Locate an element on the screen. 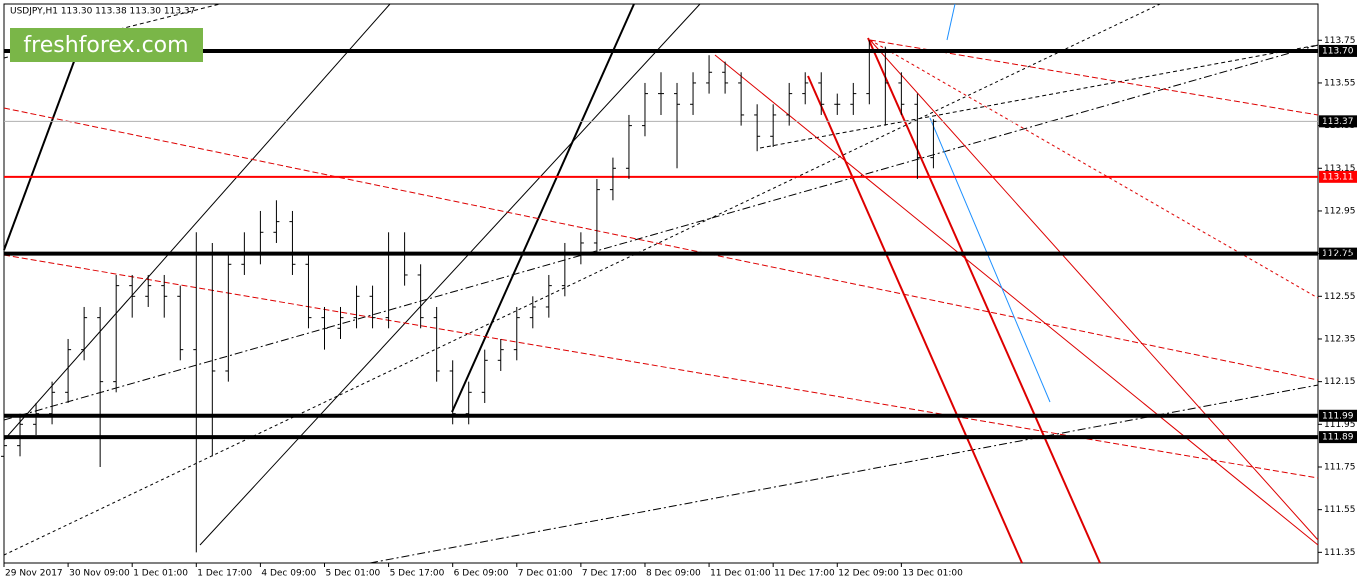 Image resolution: width=1358 pixels, height=584 pixels. watermark: freshforex.com is located at coordinates (105, 45).